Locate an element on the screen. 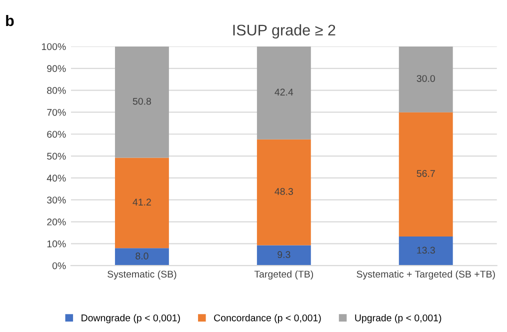 The height and width of the screenshot is (332, 507). legend-label: Downgrade (p < 0,001) is located at coordinates (131, 319).